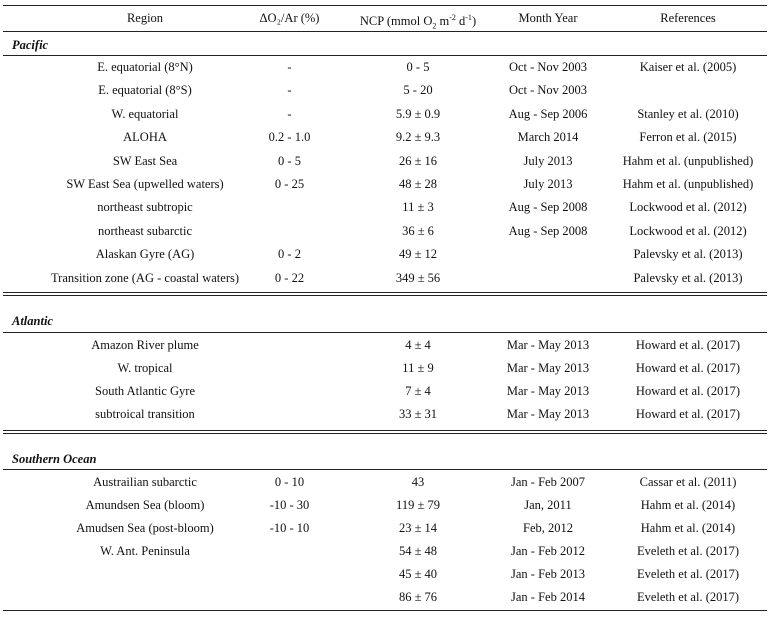 The image size is (771, 617). I want to click on cell-ncp: 86 ± 76, so click(418, 597).